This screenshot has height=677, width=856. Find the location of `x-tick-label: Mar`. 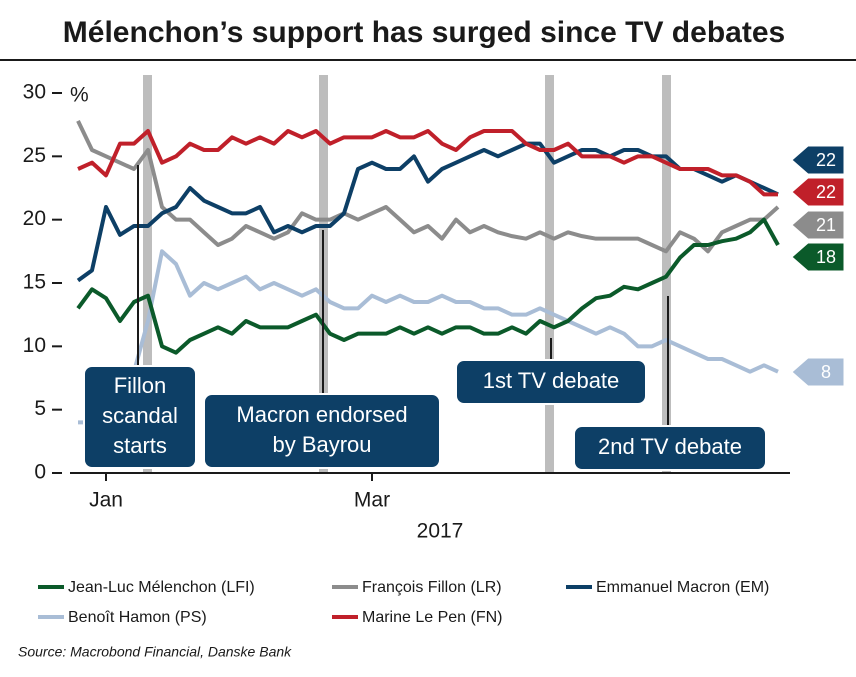

x-tick-label: Mar is located at coordinates (372, 500).